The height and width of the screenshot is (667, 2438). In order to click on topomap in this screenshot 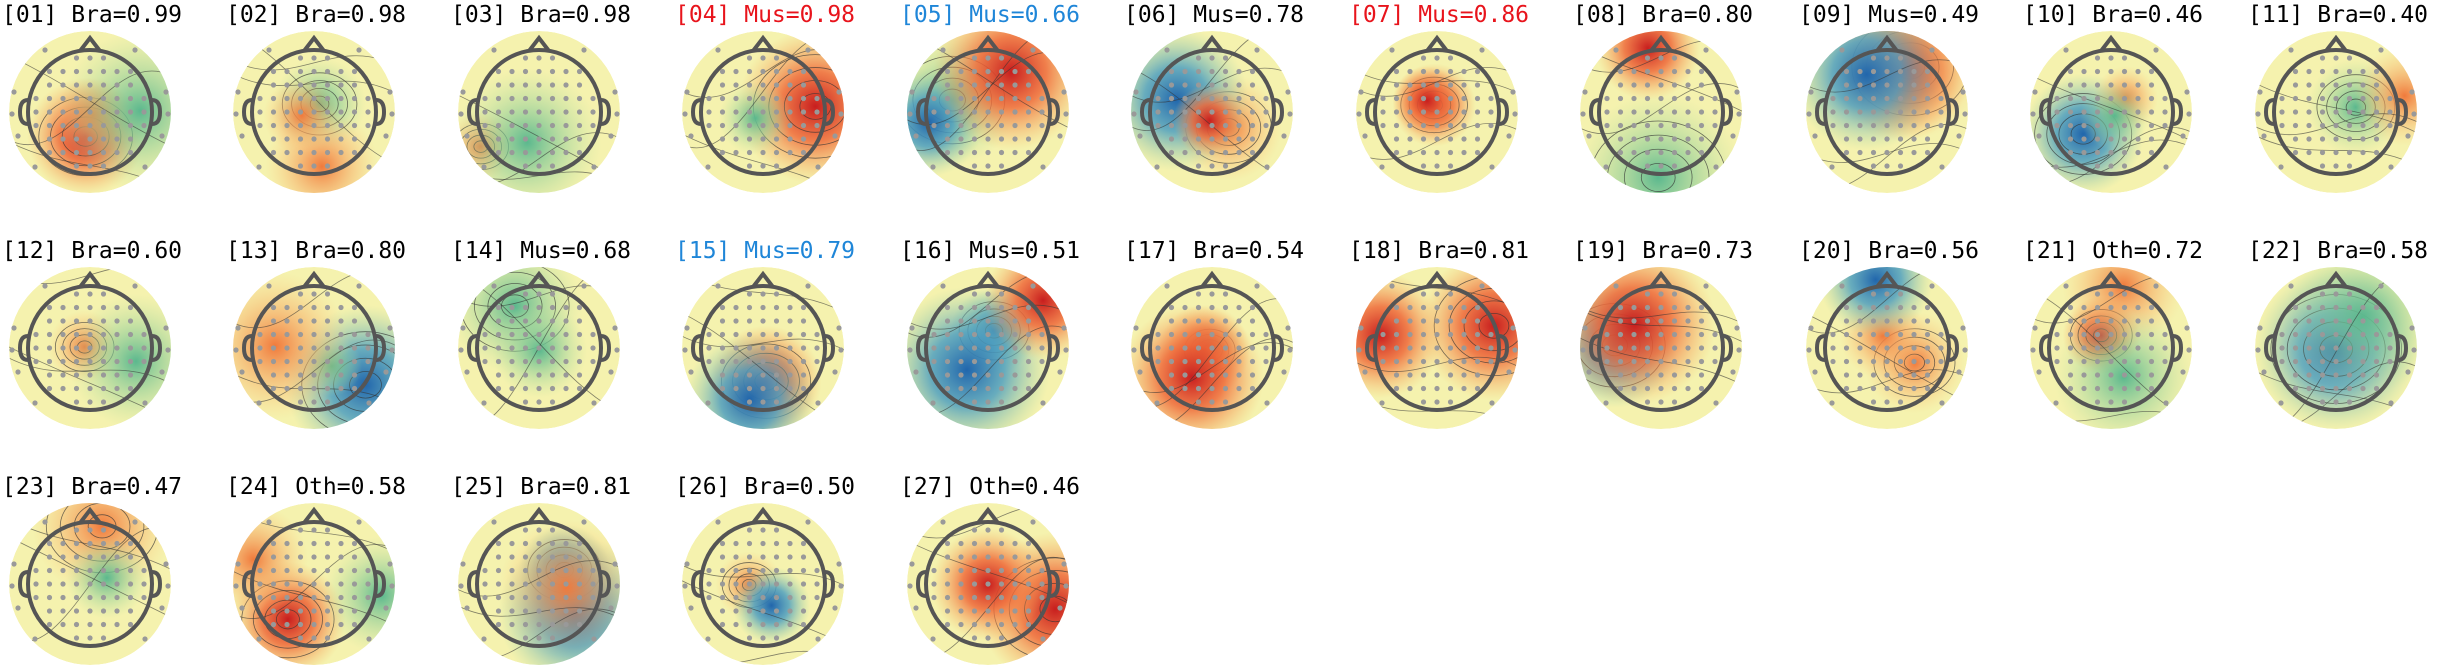, I will do `click(988, 584)`.